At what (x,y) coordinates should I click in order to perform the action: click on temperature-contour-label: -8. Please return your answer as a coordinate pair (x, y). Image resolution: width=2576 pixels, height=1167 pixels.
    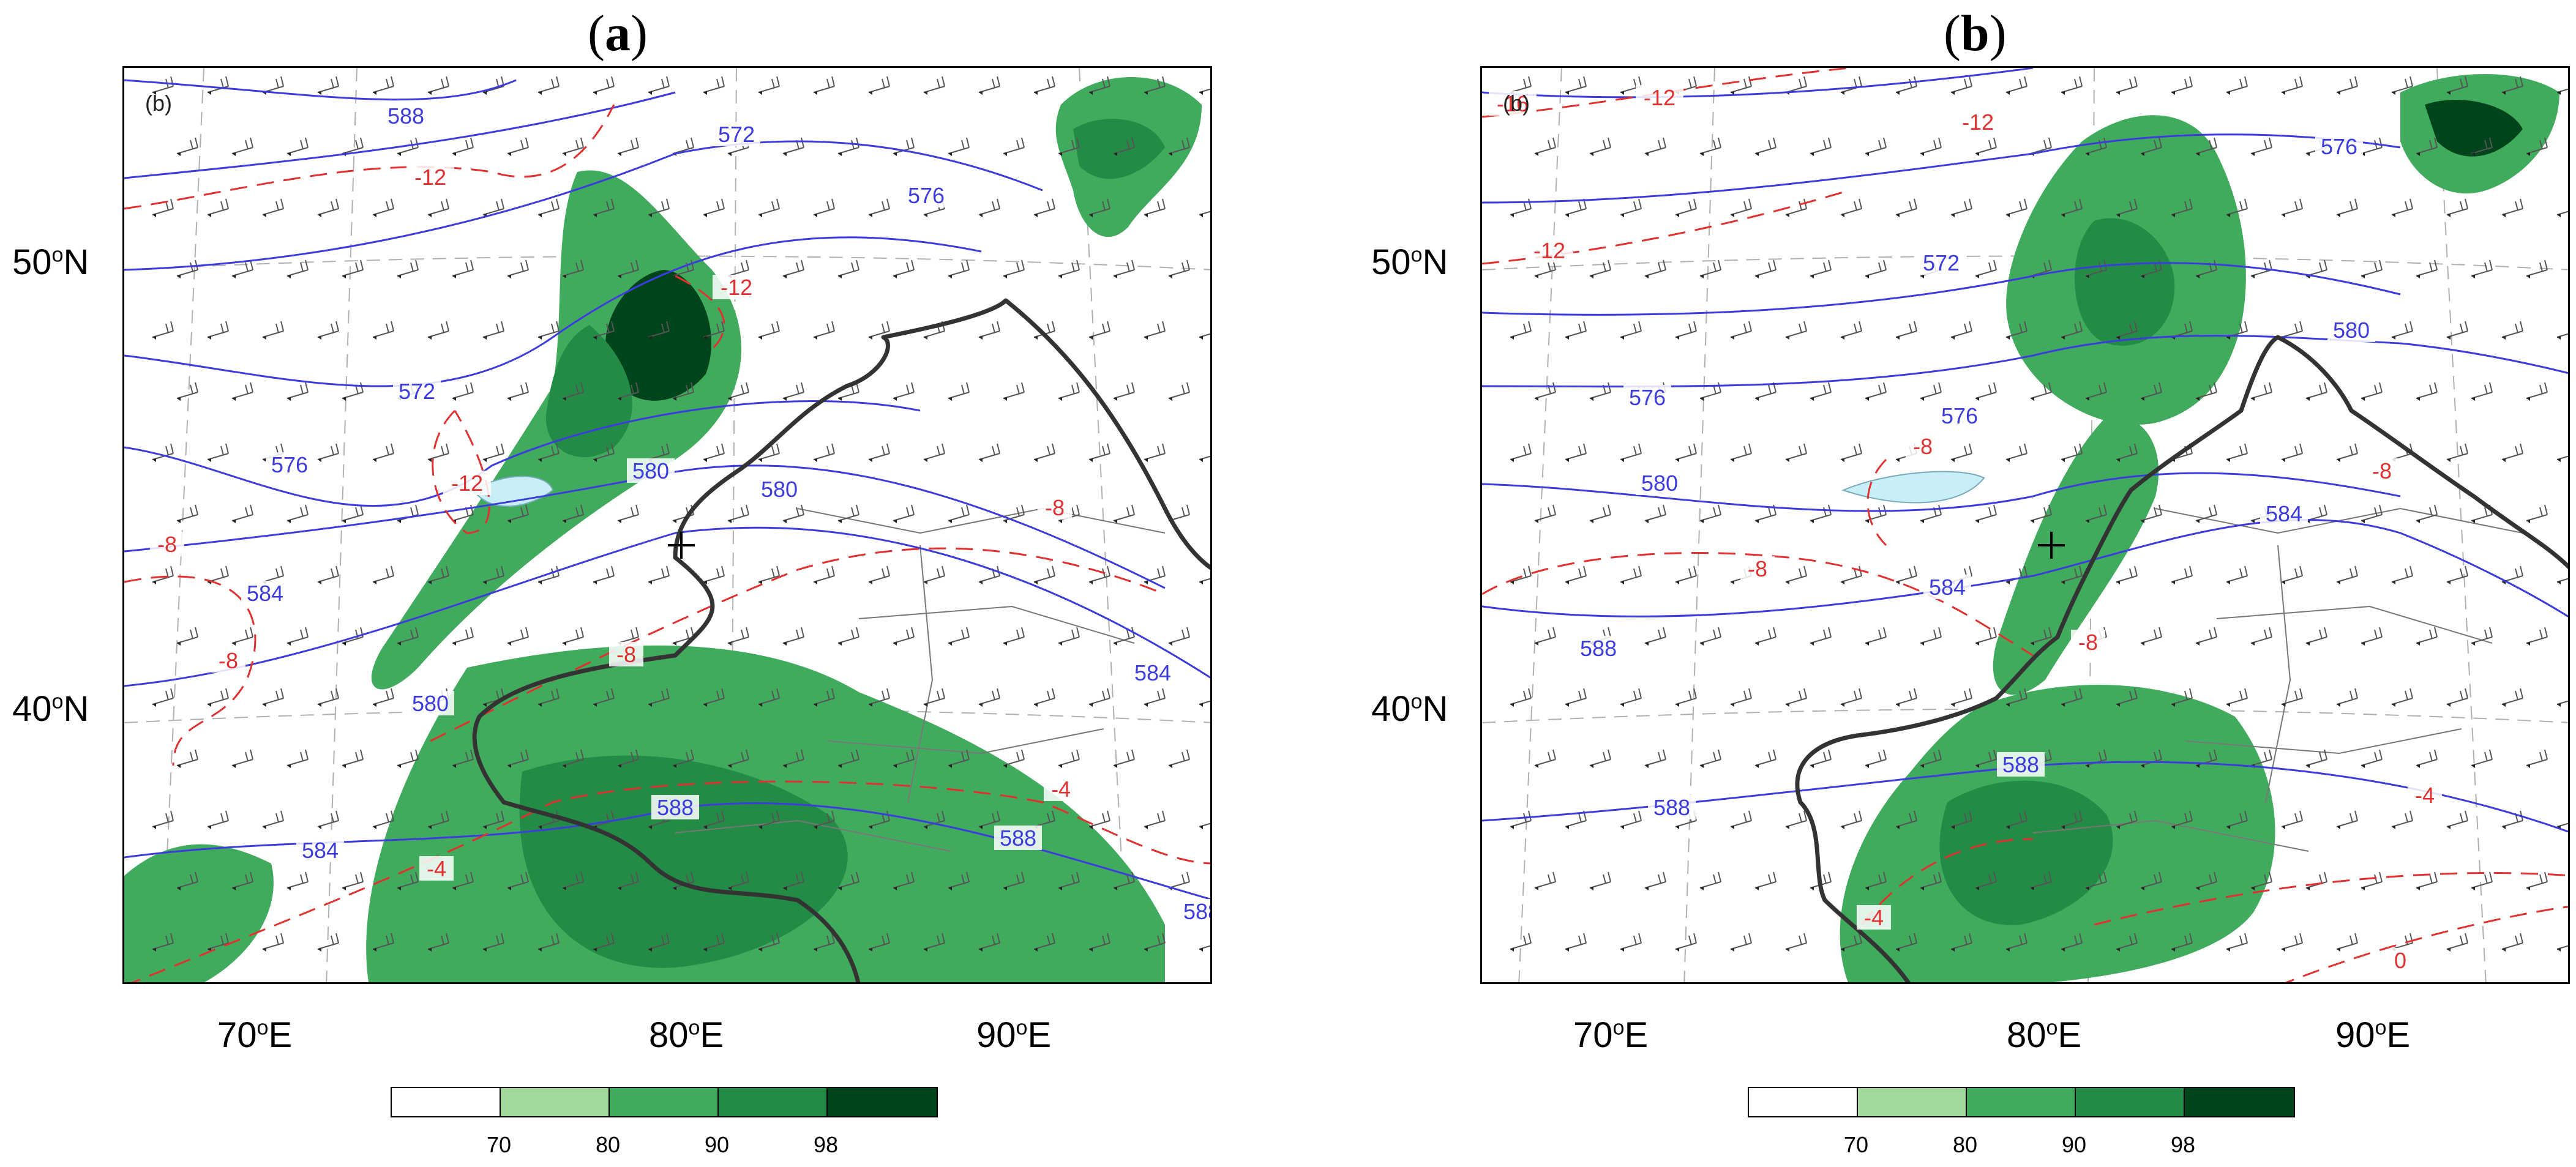
    Looking at the image, I should click on (2382, 470).